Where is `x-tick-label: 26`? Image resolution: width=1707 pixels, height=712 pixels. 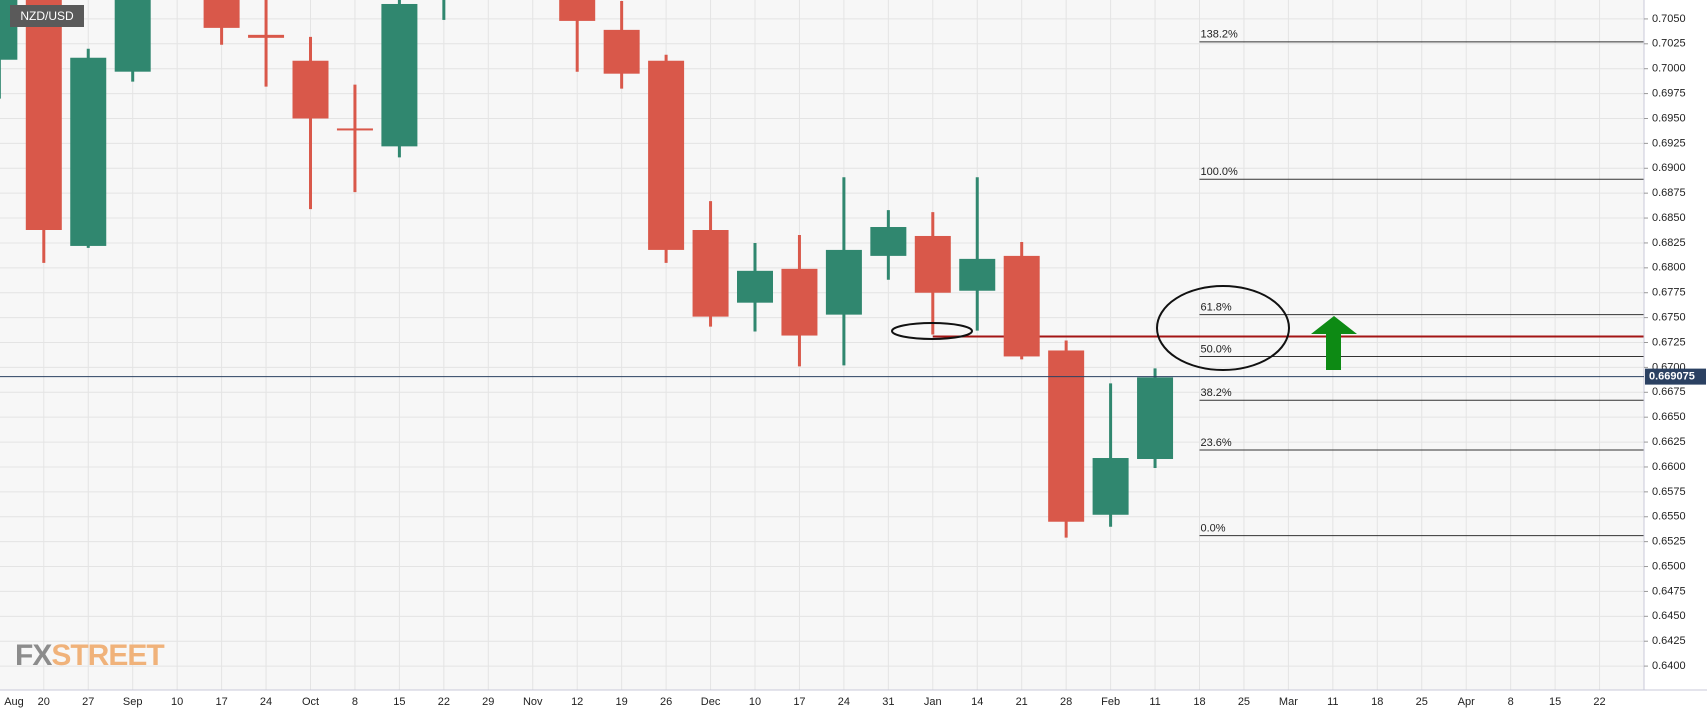 x-tick-label: 26 is located at coordinates (666, 702).